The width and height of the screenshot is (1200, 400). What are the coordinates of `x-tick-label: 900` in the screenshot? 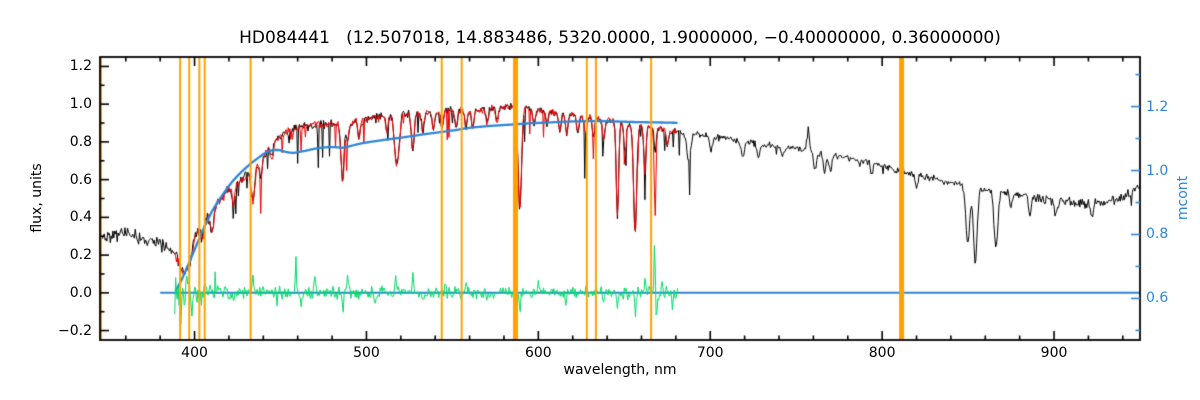 It's located at (1054, 353).